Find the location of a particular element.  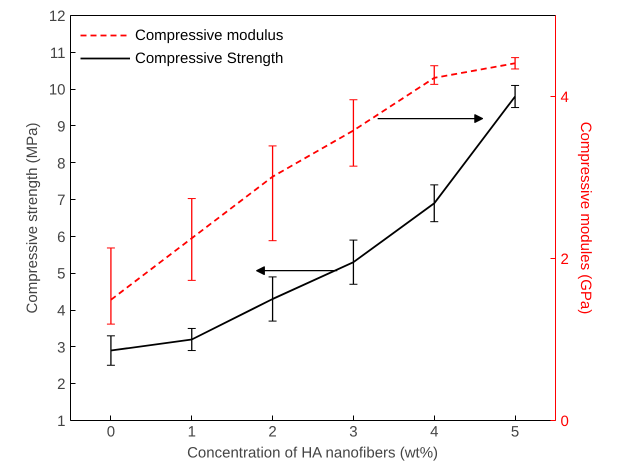

x-axis-title: Concentration of HA nanofibers (wt%) is located at coordinates (312, 453).